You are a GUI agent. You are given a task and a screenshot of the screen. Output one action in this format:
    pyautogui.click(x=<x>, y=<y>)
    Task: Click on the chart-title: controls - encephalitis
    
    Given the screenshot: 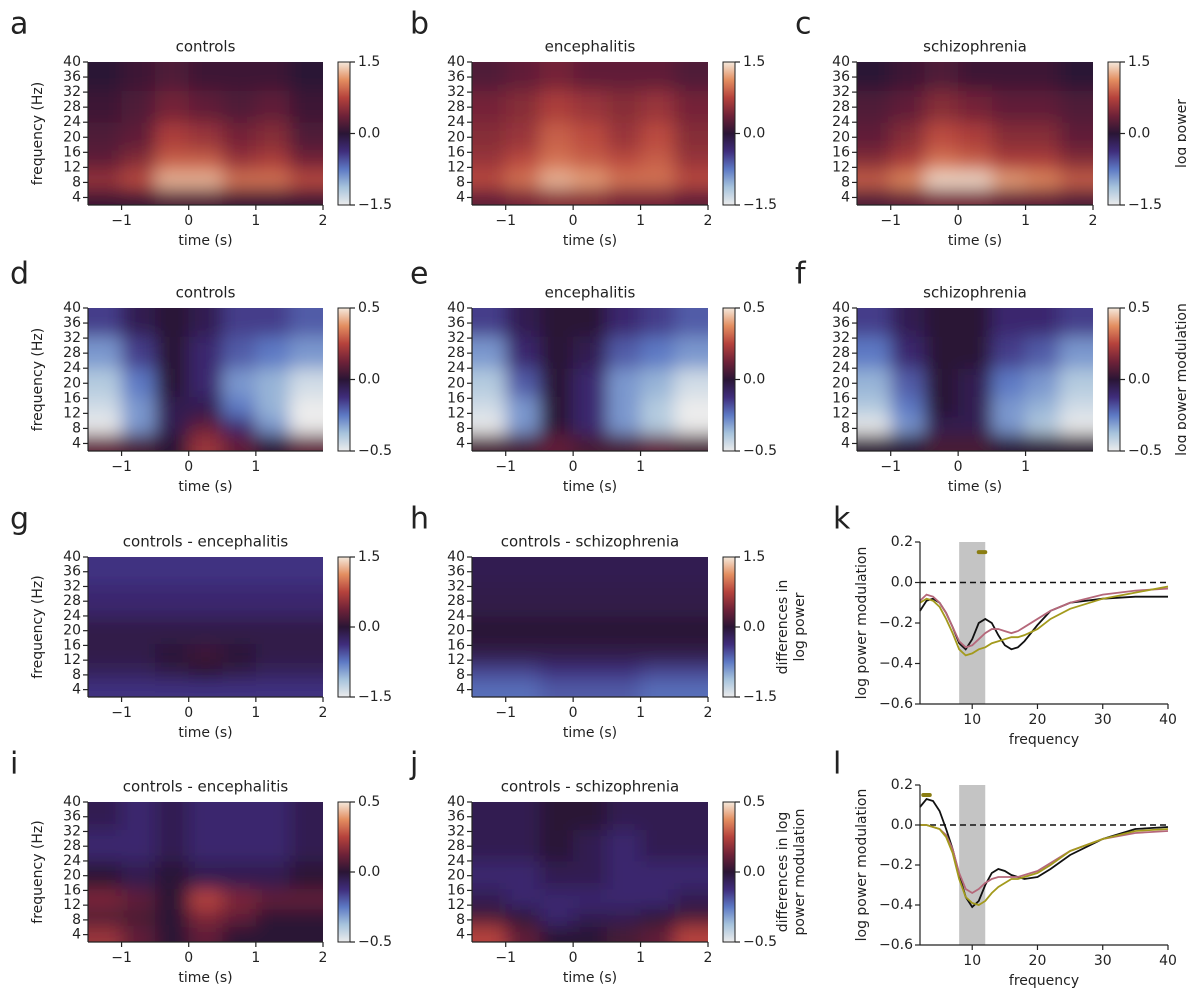 What is the action you would take?
    pyautogui.click(x=206, y=542)
    